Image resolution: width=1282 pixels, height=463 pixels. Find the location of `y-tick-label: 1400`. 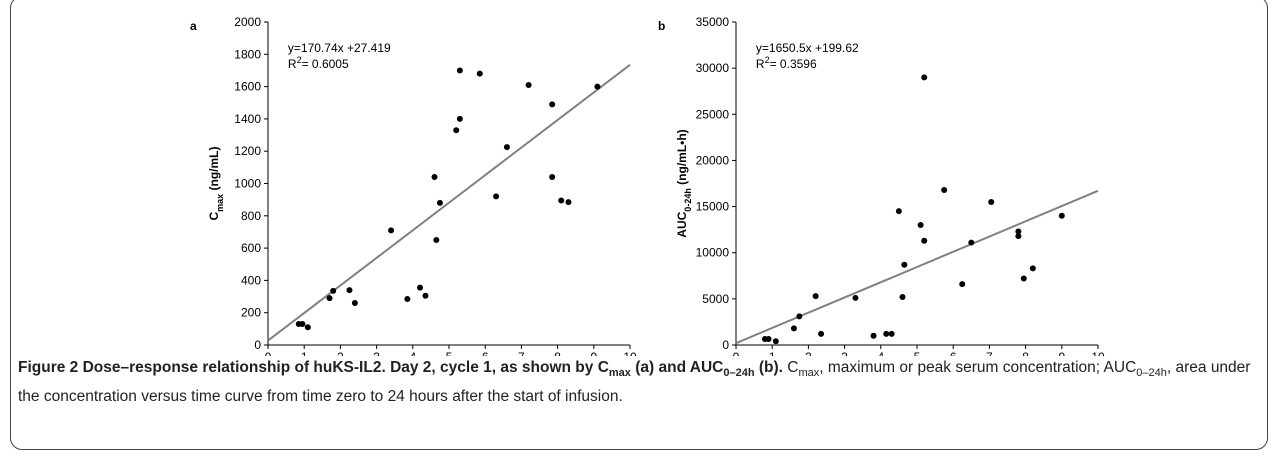

y-tick-label: 1400 is located at coordinates (247, 119).